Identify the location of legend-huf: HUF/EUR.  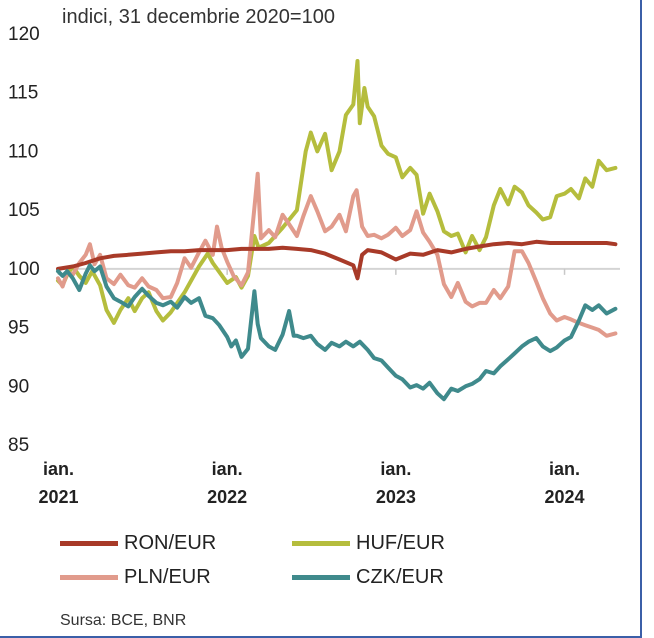
(368, 543).